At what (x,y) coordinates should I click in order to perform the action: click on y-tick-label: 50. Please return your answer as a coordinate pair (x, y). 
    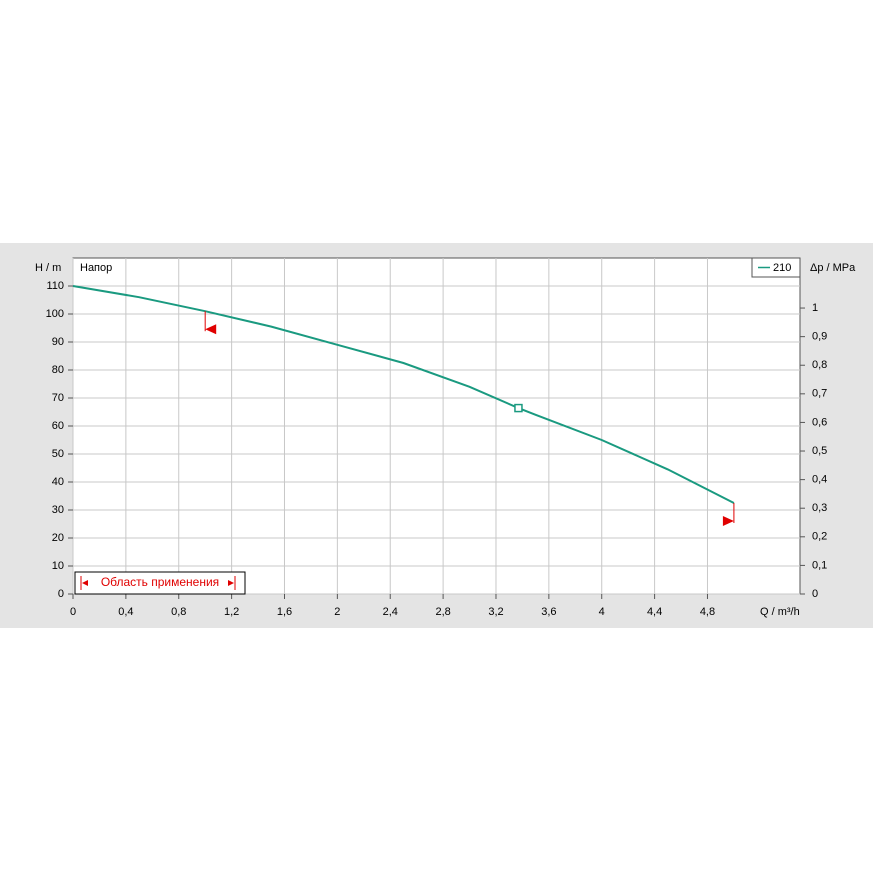
    Looking at the image, I should click on (58, 454).